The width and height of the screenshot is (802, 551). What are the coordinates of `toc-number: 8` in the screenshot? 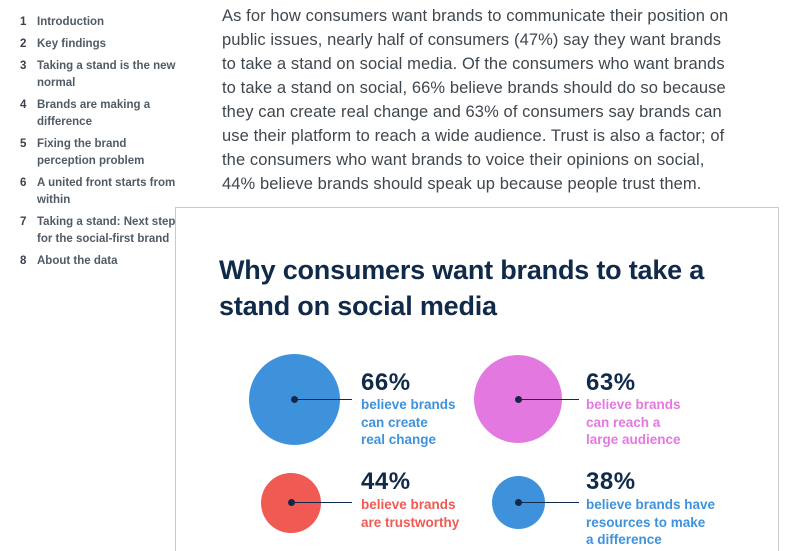 It's located at (23, 261).